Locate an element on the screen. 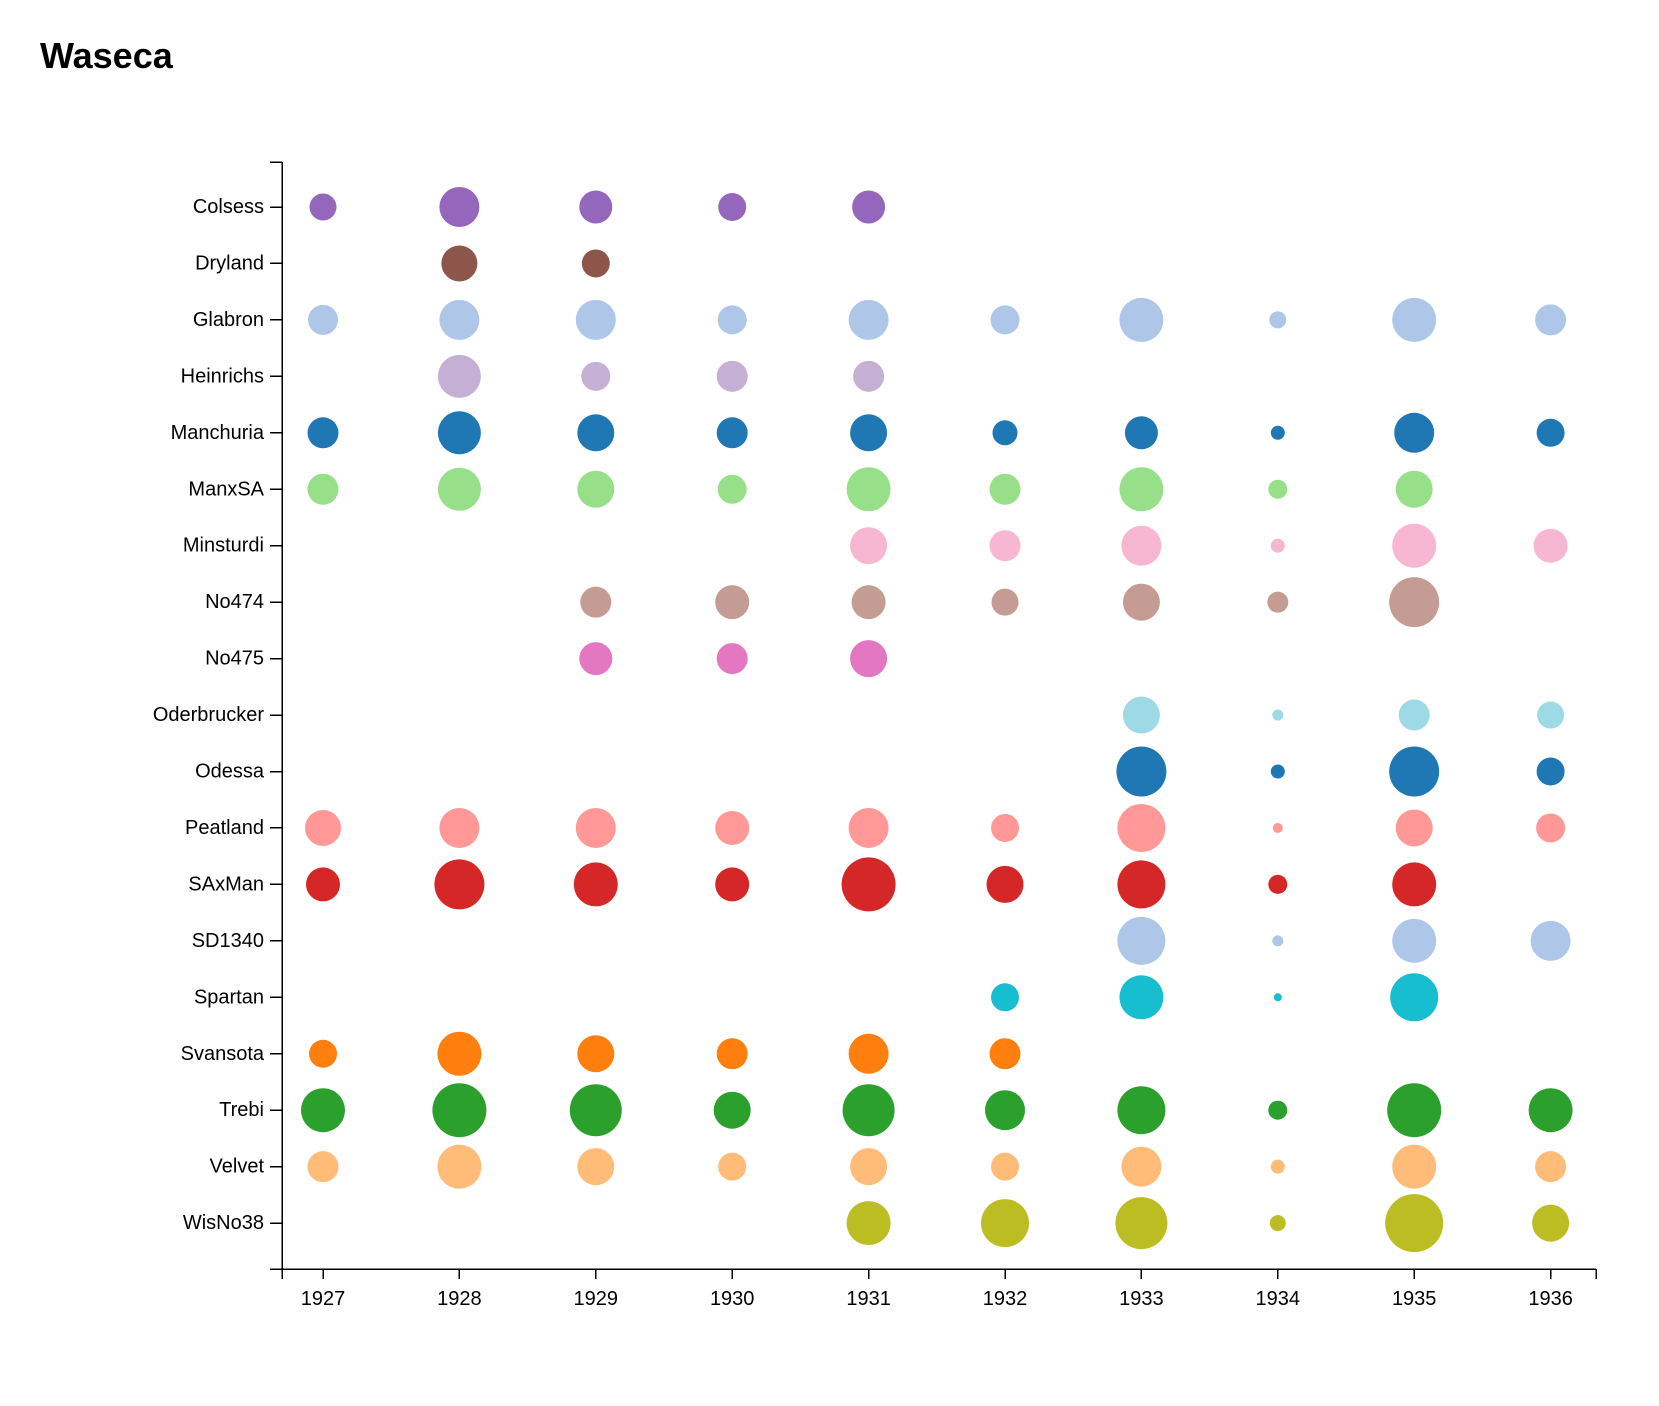 The height and width of the screenshot is (1406, 1659). bubble-manxsa-1933 is located at coordinates (1141, 489).